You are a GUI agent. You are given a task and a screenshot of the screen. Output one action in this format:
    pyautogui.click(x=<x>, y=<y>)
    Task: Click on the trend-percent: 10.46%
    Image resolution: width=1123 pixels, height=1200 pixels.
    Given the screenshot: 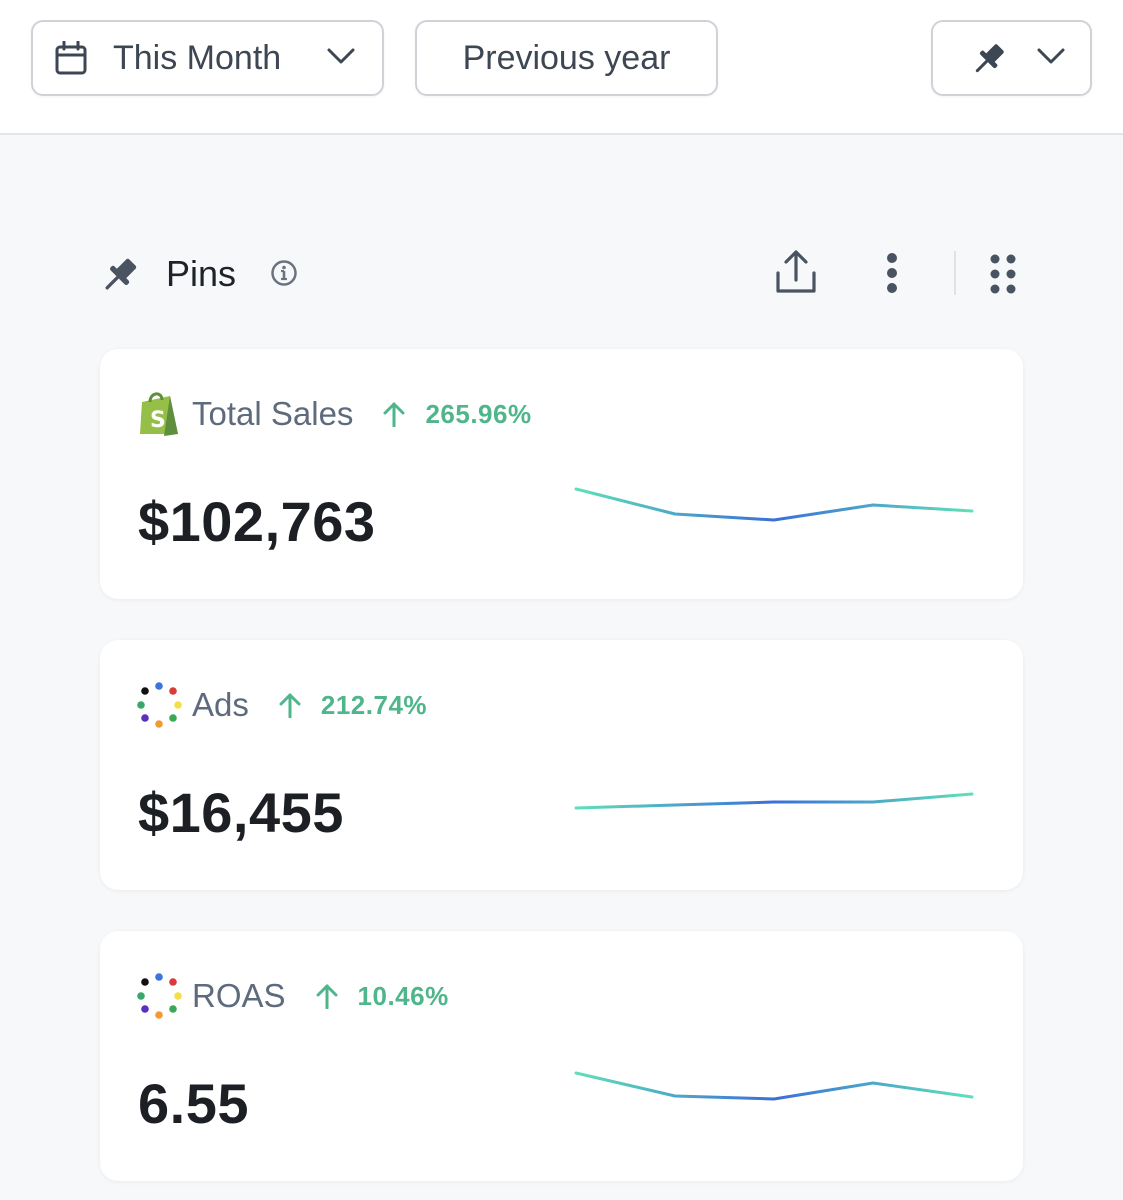 What is the action you would take?
    pyautogui.click(x=403, y=995)
    